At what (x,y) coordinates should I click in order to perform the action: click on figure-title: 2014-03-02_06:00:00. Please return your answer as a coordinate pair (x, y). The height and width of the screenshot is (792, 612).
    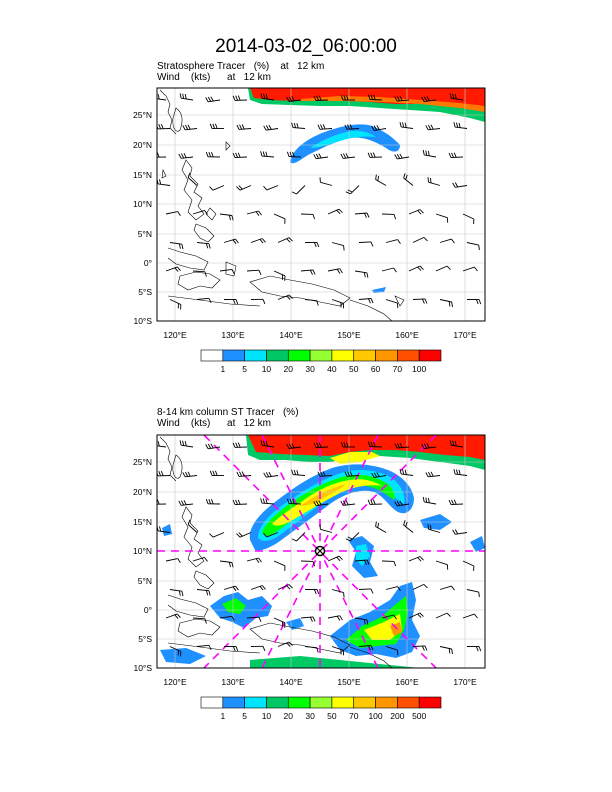
    Looking at the image, I should click on (306, 46).